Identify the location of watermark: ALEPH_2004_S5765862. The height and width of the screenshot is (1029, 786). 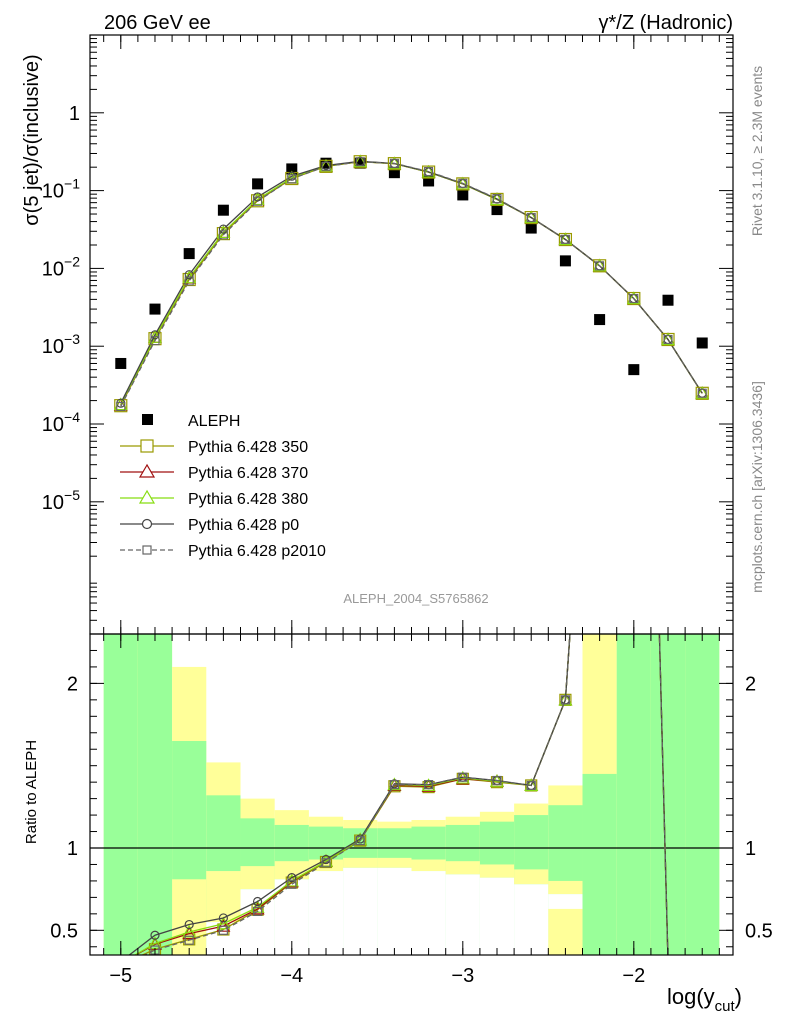
(415, 598).